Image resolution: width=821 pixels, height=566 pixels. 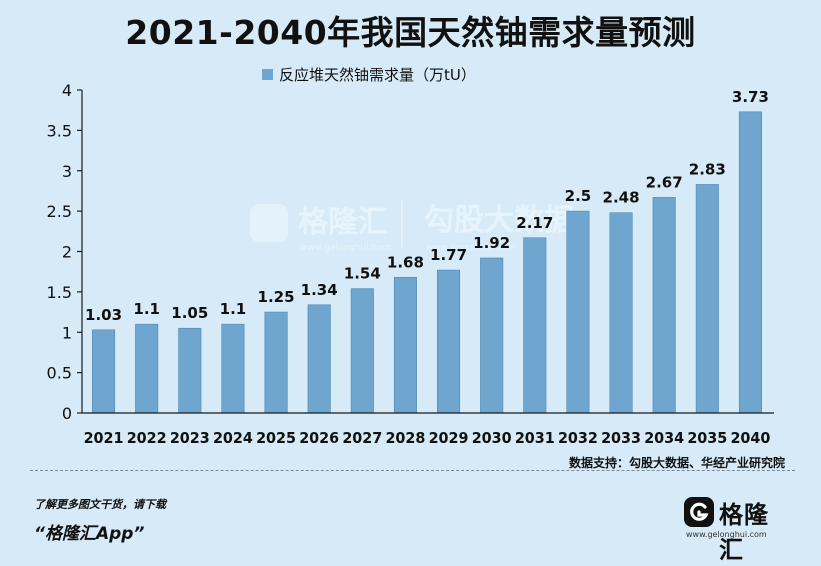 I want to click on data-label-2031: 2.17, so click(x=534, y=223).